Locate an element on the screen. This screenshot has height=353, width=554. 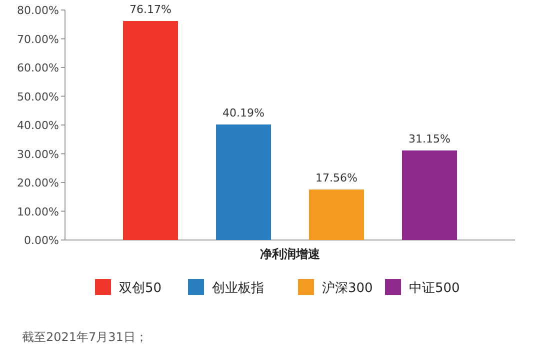
y-tick-label: 0.00% is located at coordinates (41, 240).